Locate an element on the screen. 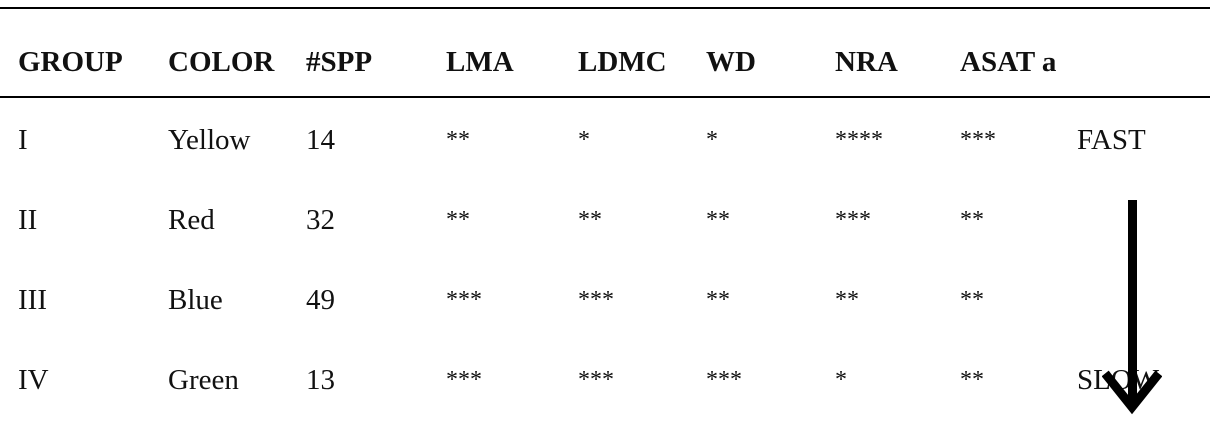  row2-color: Red is located at coordinates (191, 220).